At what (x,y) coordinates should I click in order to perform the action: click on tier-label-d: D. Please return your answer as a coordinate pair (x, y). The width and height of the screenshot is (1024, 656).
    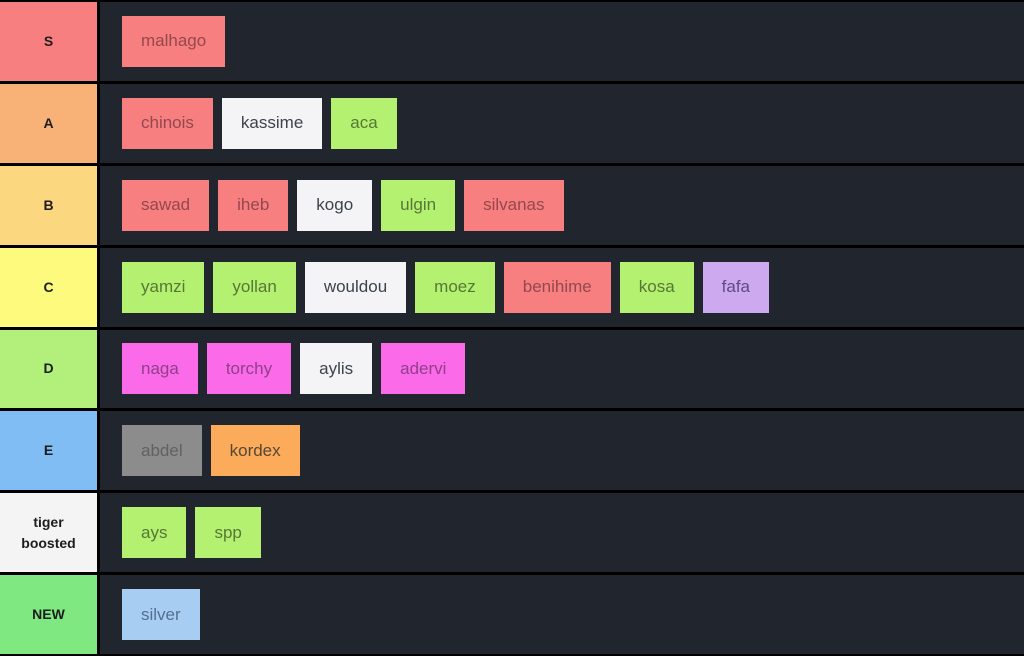
    Looking at the image, I should click on (50, 369).